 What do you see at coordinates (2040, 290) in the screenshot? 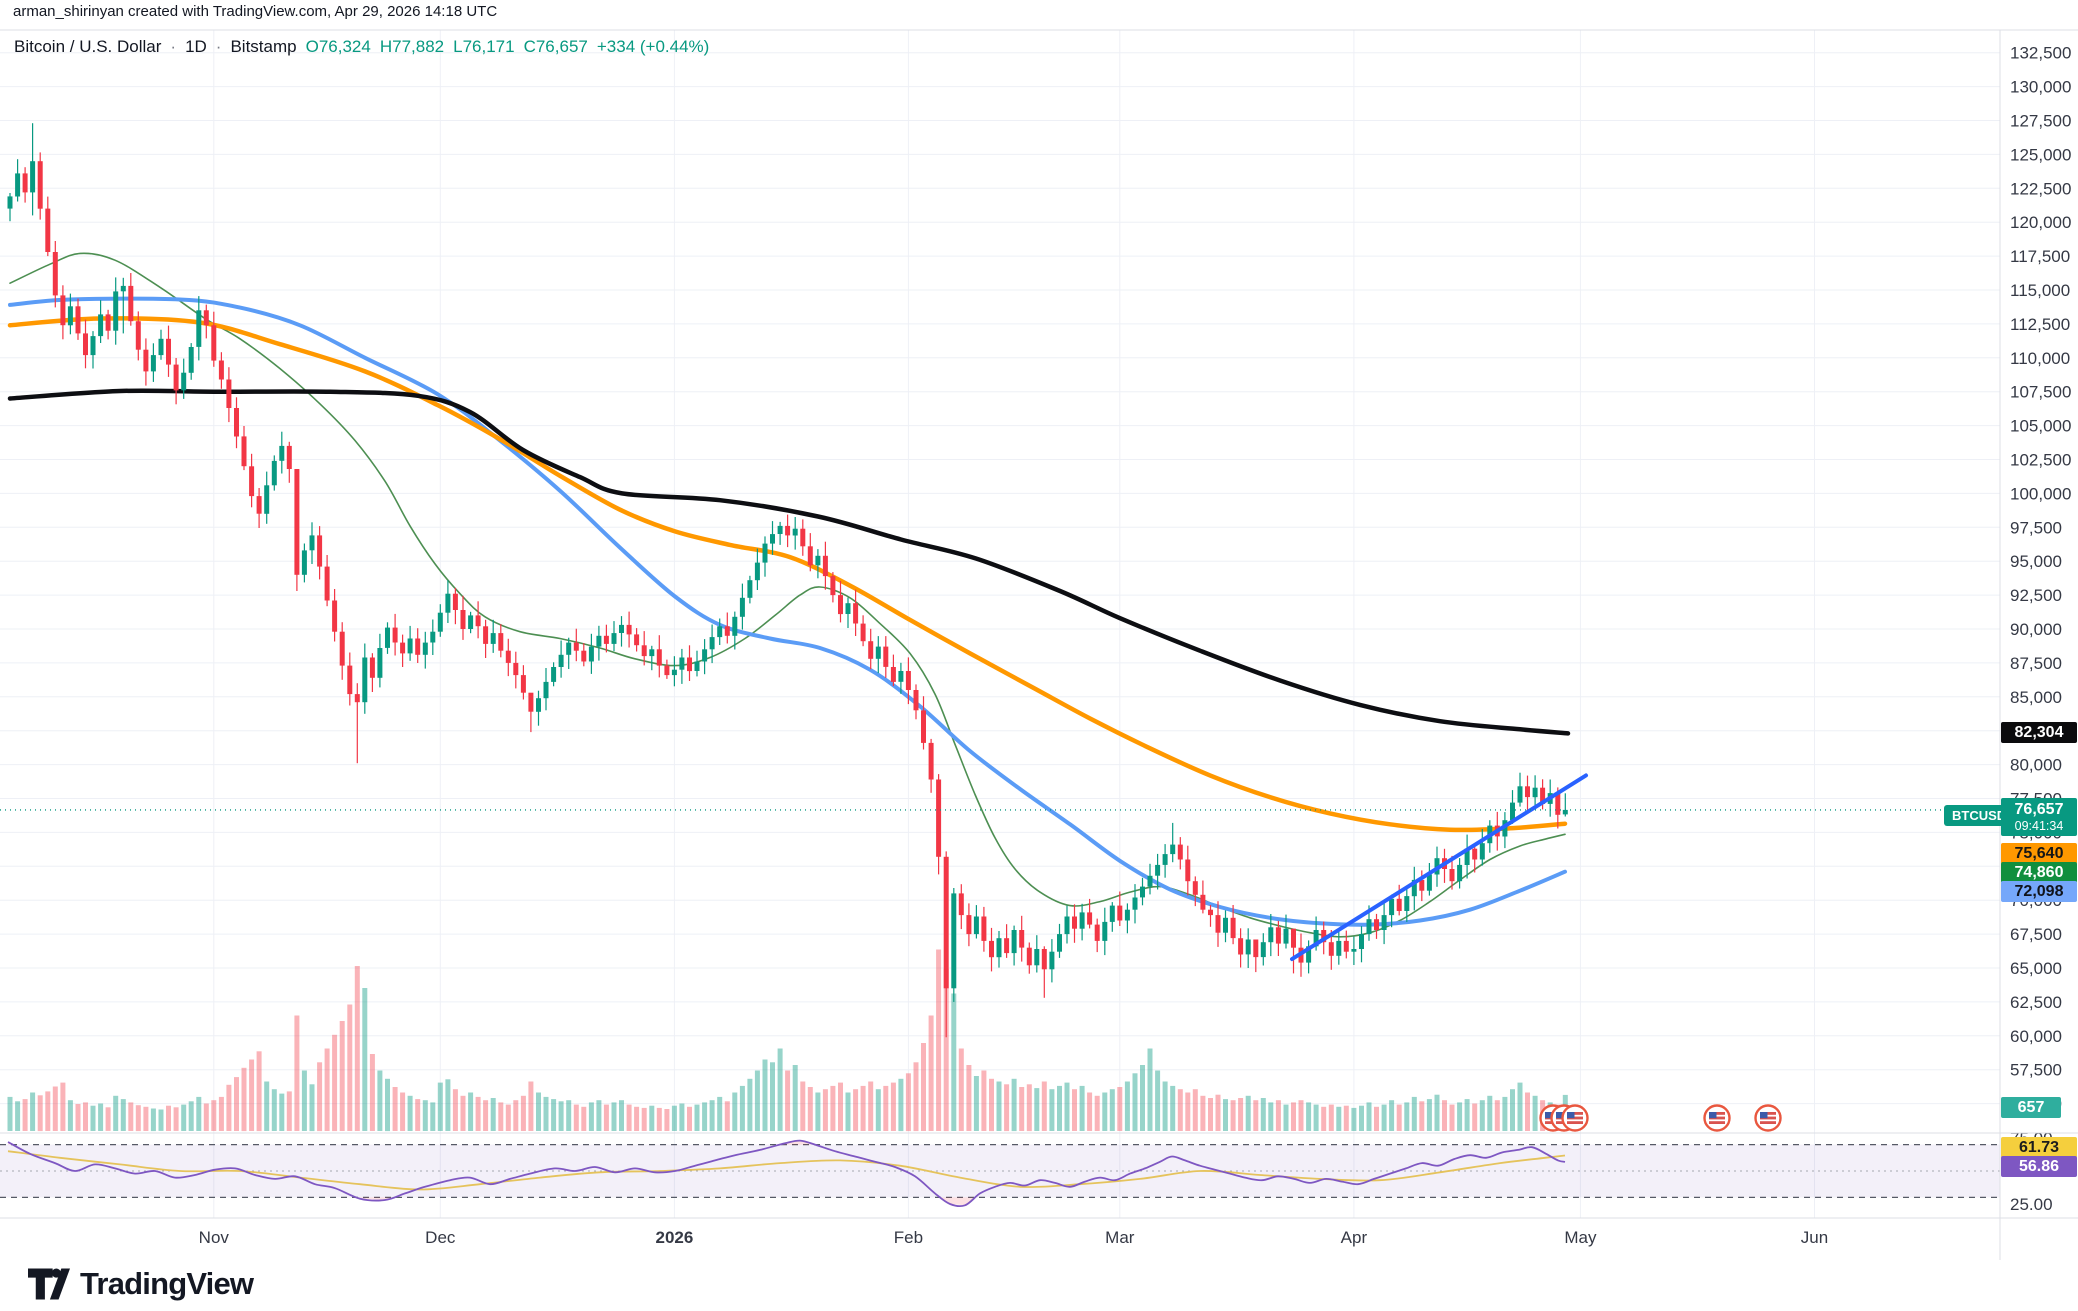
I see `svg-text: 115,000` at bounding box center [2040, 290].